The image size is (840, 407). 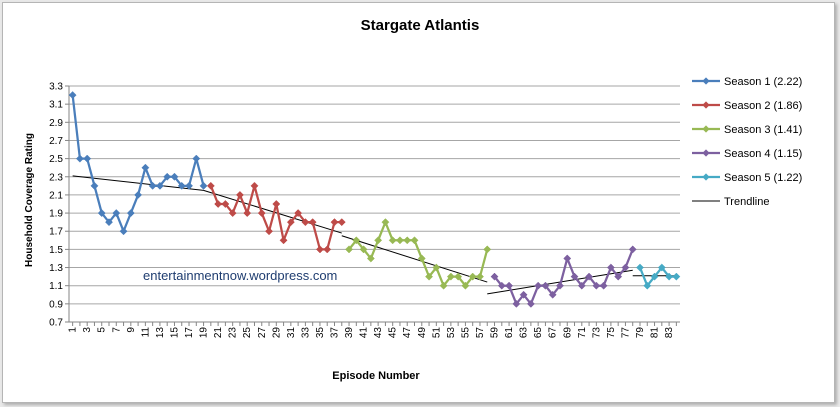 I want to click on x-tick-label: 11, so click(x=145, y=332).